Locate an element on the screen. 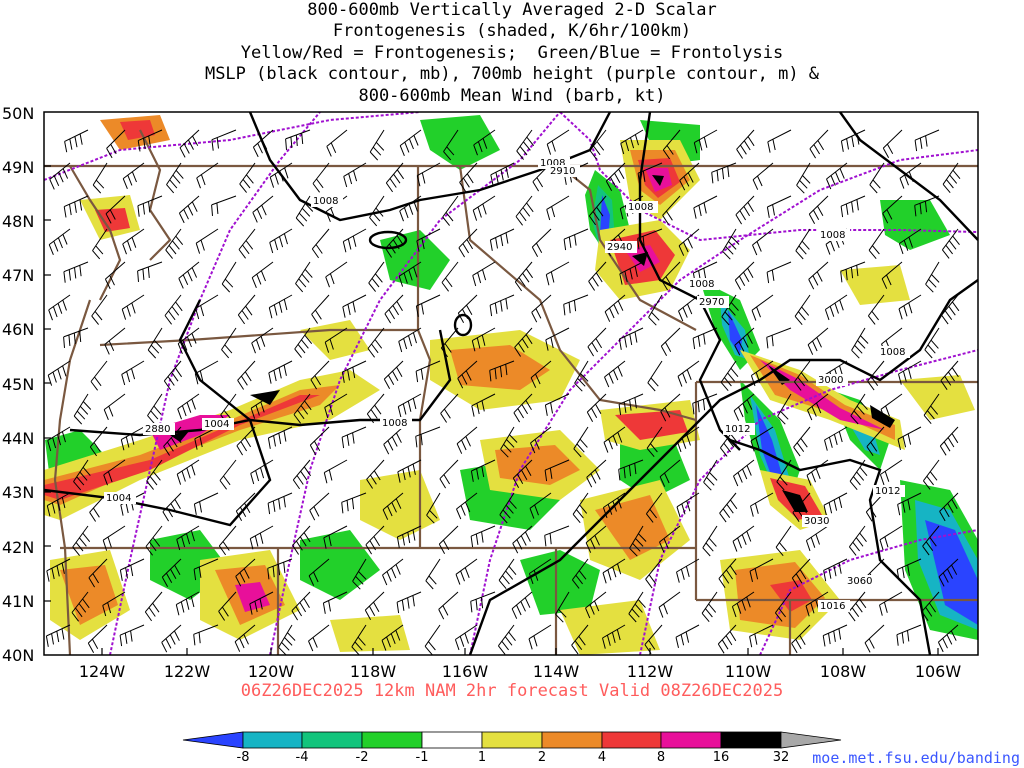 The image size is (1024, 768). colorbar-tick: 32 is located at coordinates (781, 757).